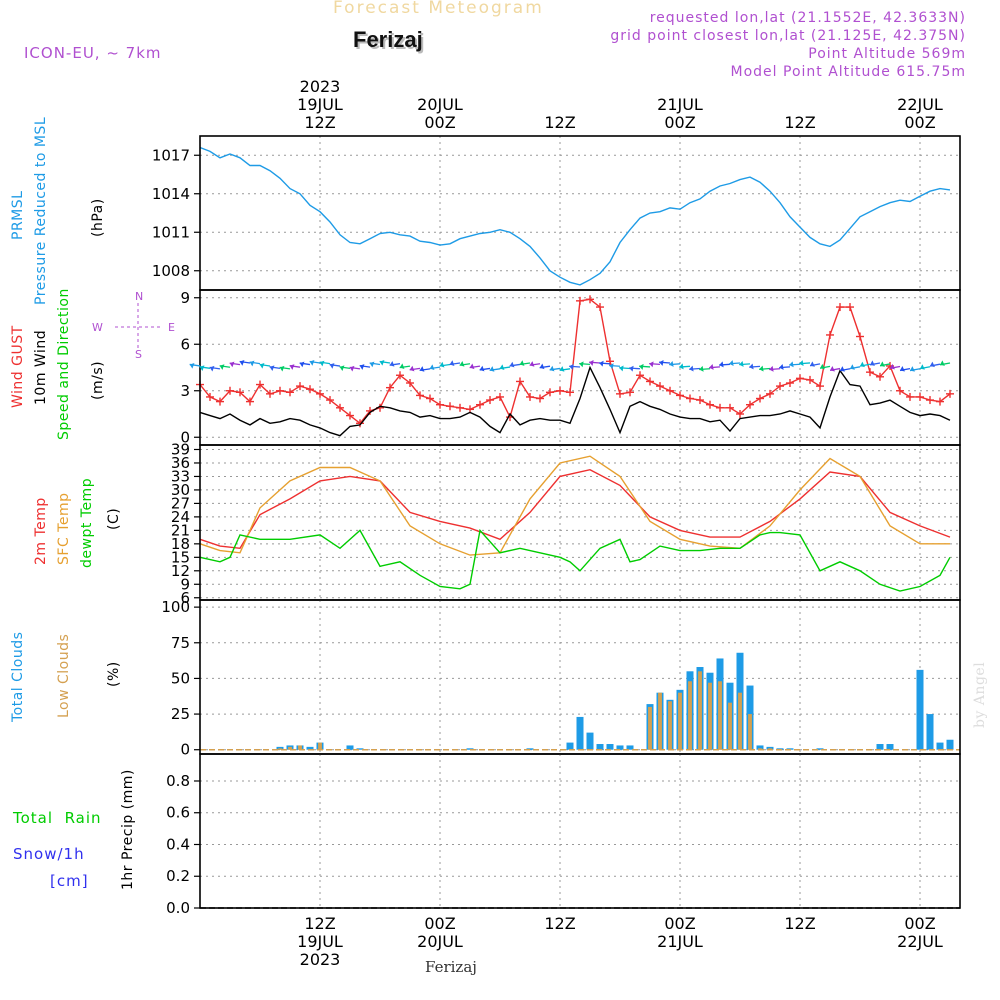 The height and width of the screenshot is (1000, 1000). I want to click on bottom-time-label: 12Z, so click(319, 923).